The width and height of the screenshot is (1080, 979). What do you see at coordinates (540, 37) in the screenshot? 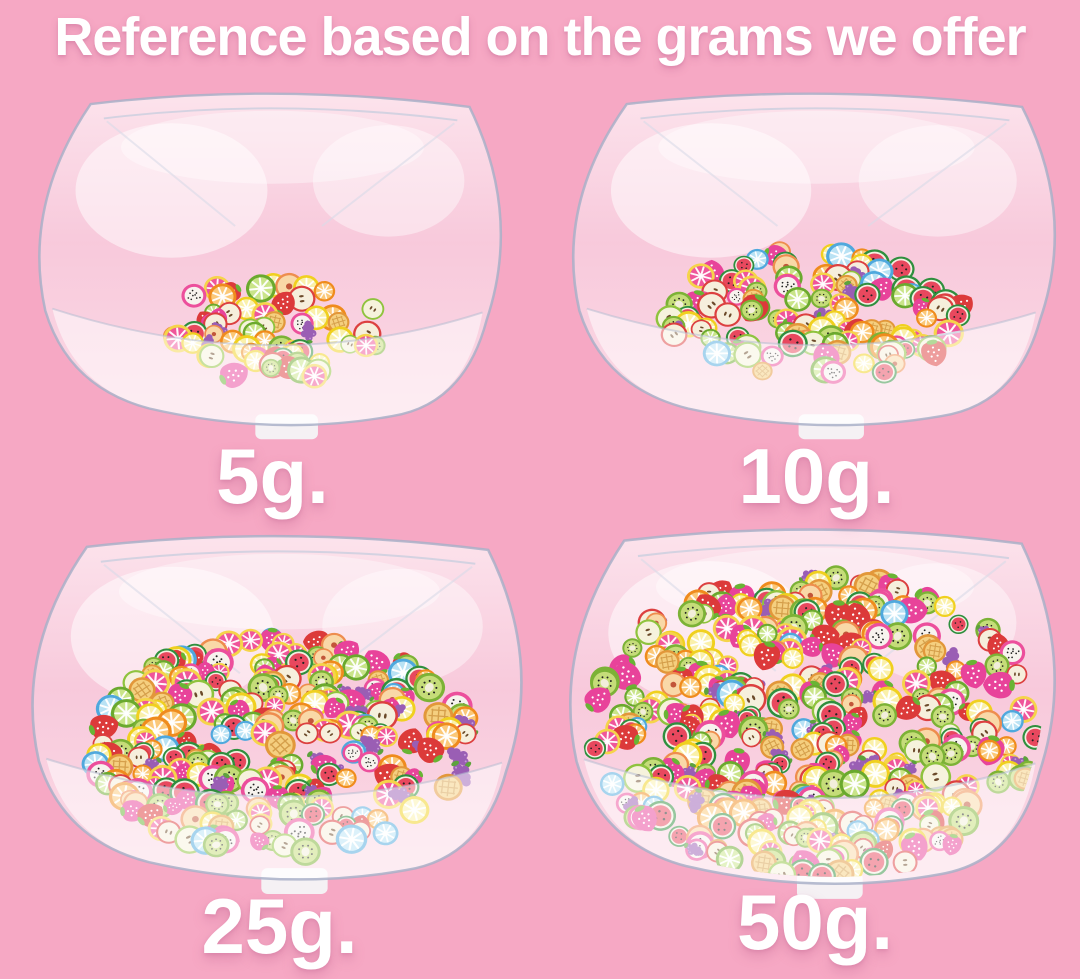
I see `title: Reference based on the grams we offer` at bounding box center [540, 37].